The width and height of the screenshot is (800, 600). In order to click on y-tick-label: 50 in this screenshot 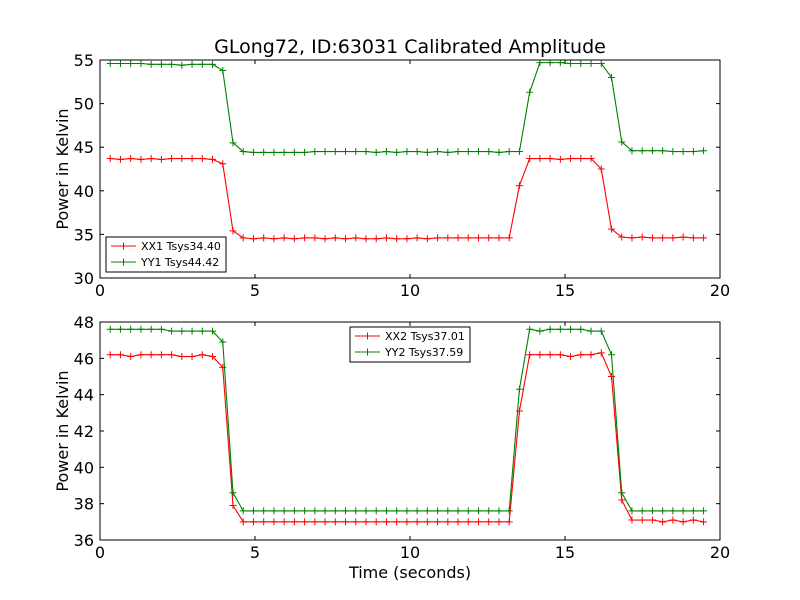, I will do `click(84, 104)`.